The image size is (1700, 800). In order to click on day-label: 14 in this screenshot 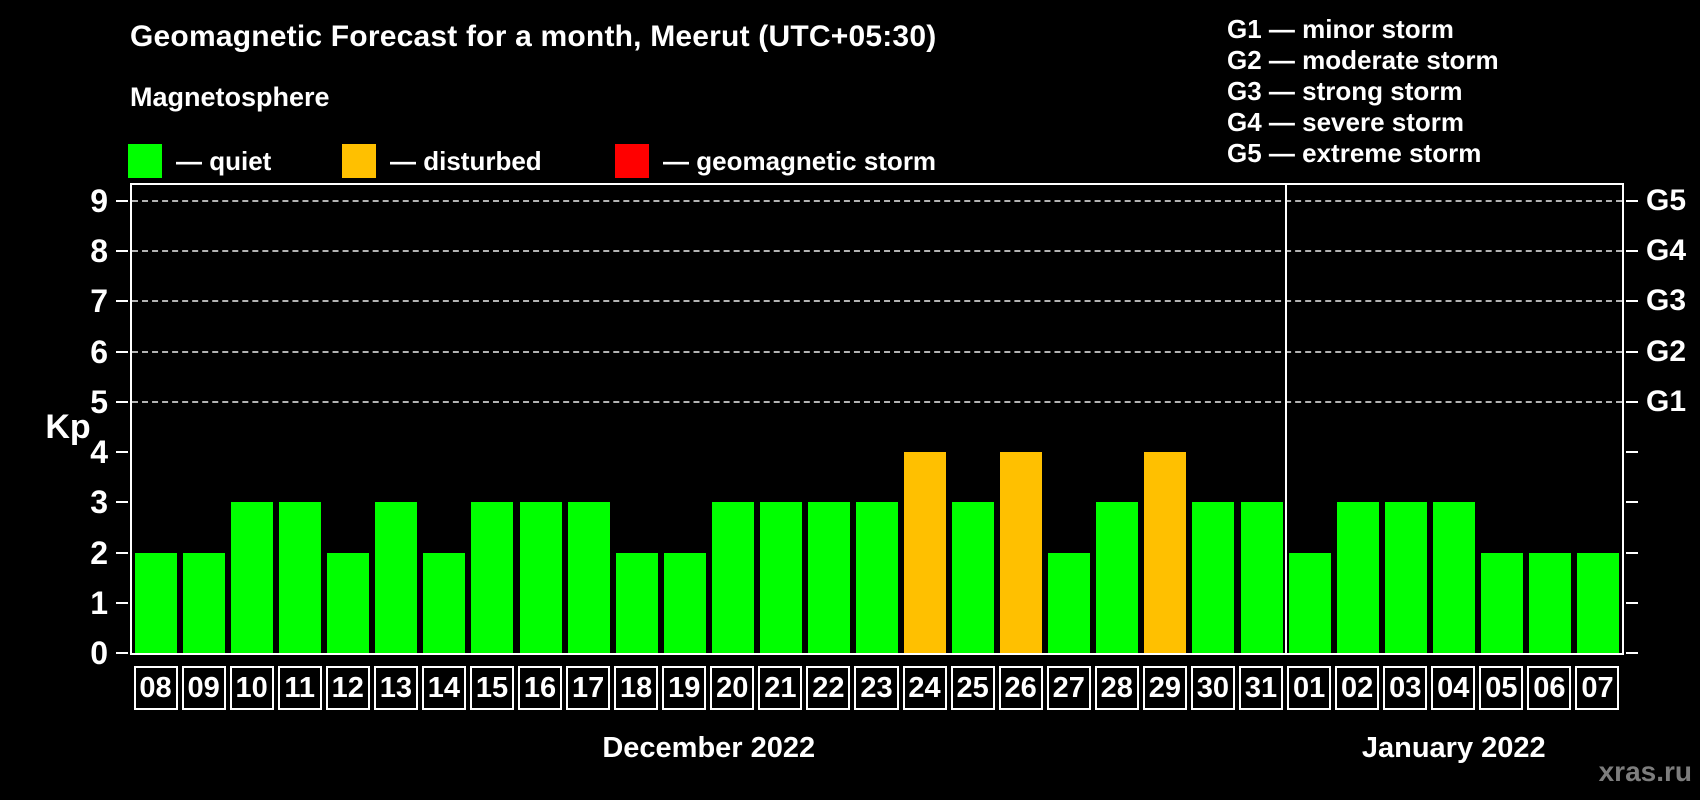, I will do `click(443, 688)`.